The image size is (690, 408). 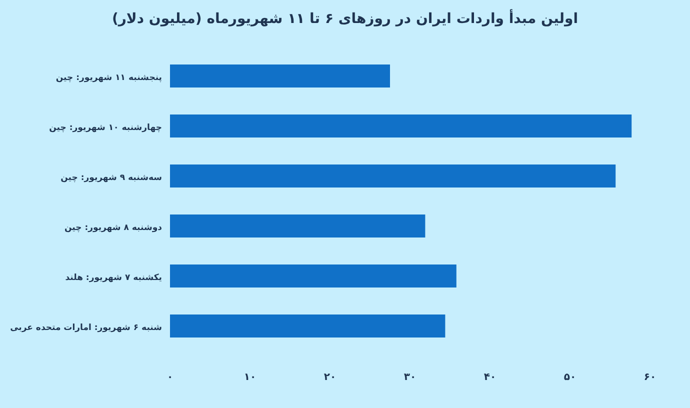 I want to click on y-tick-label: پنجشنبه ۱۱ شهریور: چین, so click(x=109, y=78).